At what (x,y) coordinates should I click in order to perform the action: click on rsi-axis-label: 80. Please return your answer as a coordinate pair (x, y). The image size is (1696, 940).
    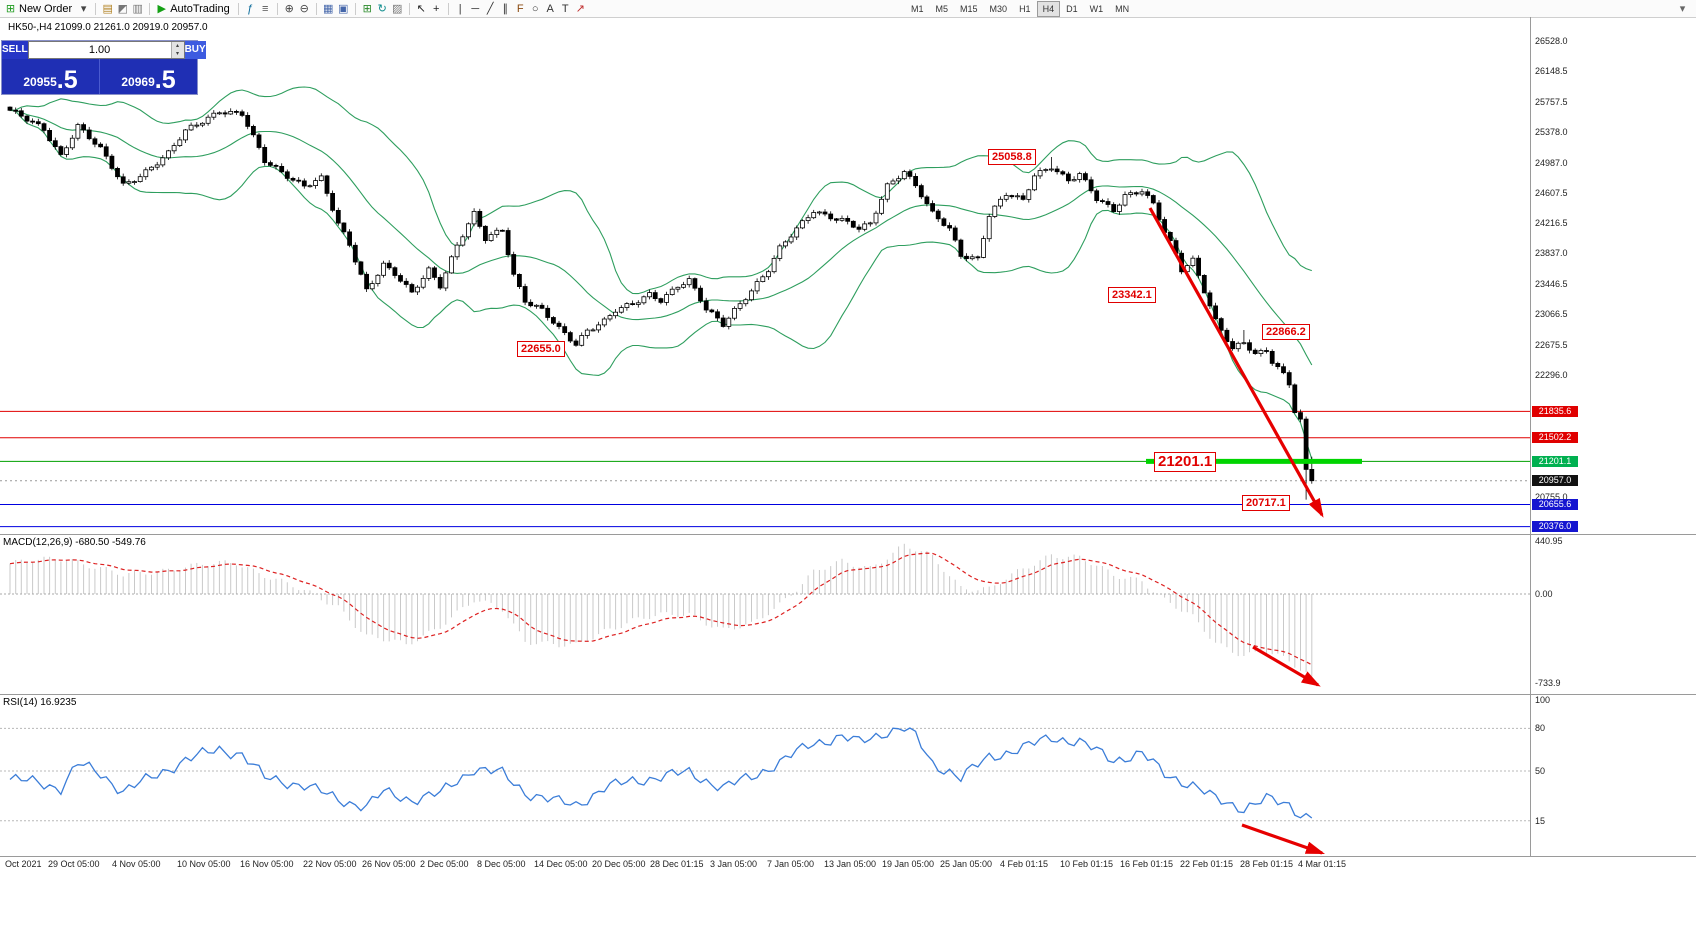
    Looking at the image, I should click on (1540, 728).